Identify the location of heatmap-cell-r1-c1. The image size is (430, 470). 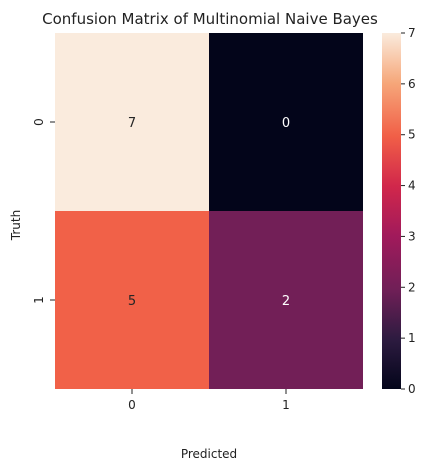
(286, 300).